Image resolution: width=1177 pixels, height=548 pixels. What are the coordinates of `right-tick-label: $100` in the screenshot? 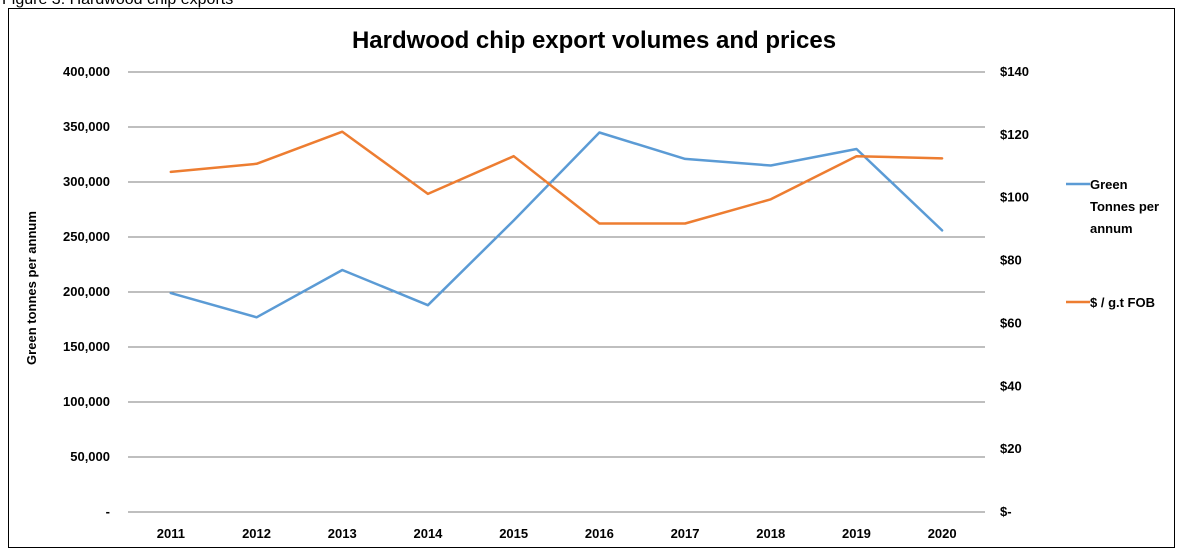 It's located at (1014, 197).